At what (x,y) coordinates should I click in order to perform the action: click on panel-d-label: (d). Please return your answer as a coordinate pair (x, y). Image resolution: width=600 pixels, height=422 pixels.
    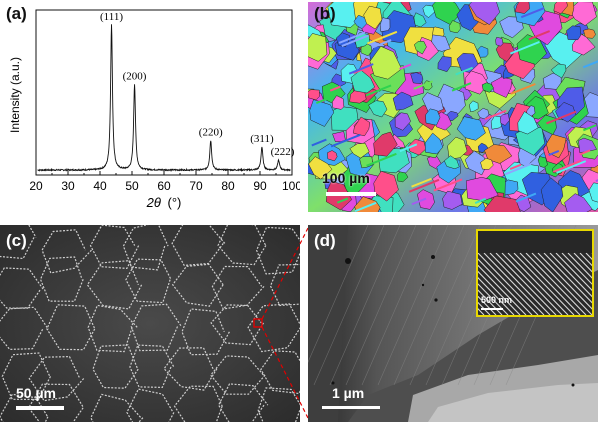
    Looking at the image, I should click on (325, 240).